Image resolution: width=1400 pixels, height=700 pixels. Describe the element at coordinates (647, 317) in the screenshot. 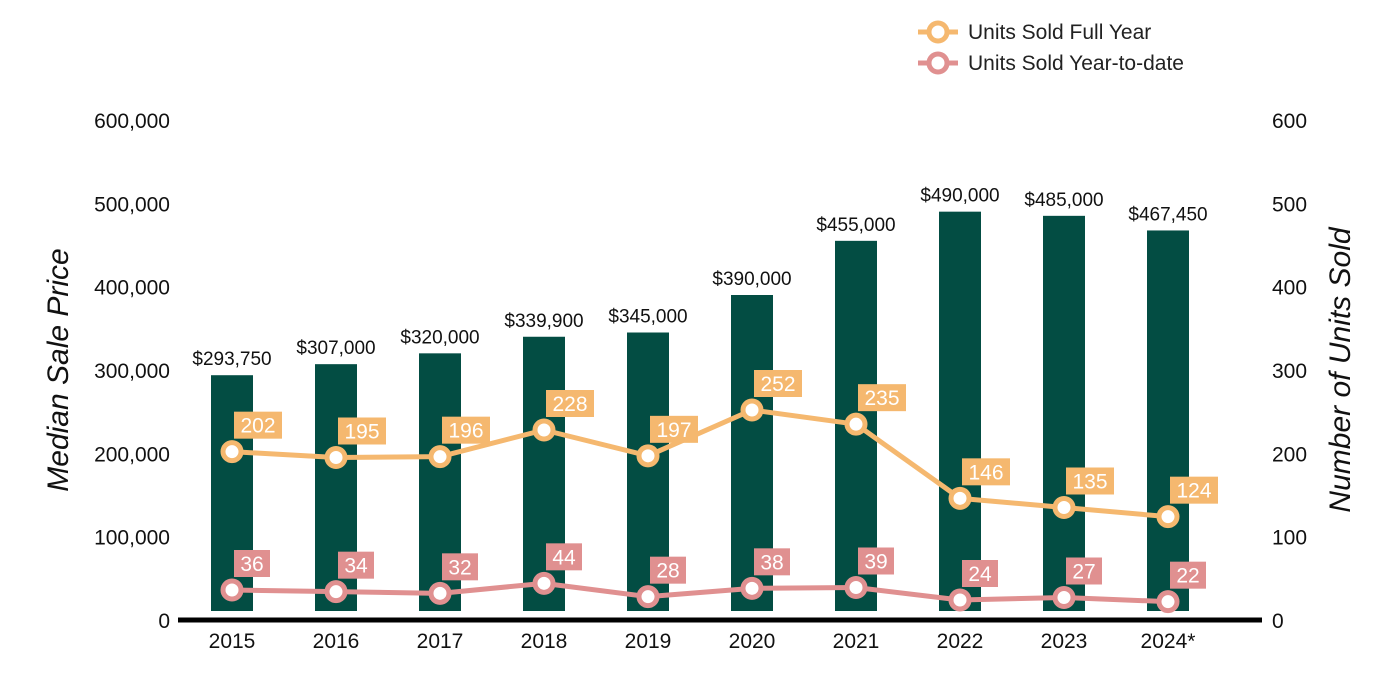

I see `bar-value-label: $345,000` at that location.